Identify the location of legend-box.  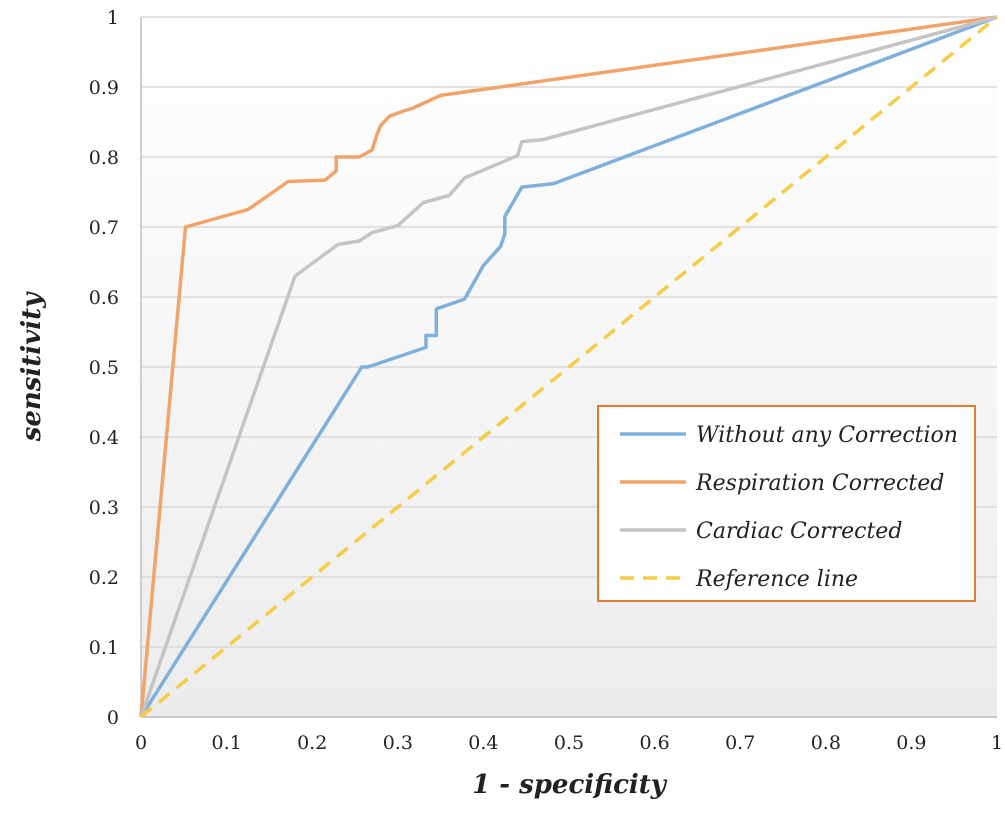
(786, 503).